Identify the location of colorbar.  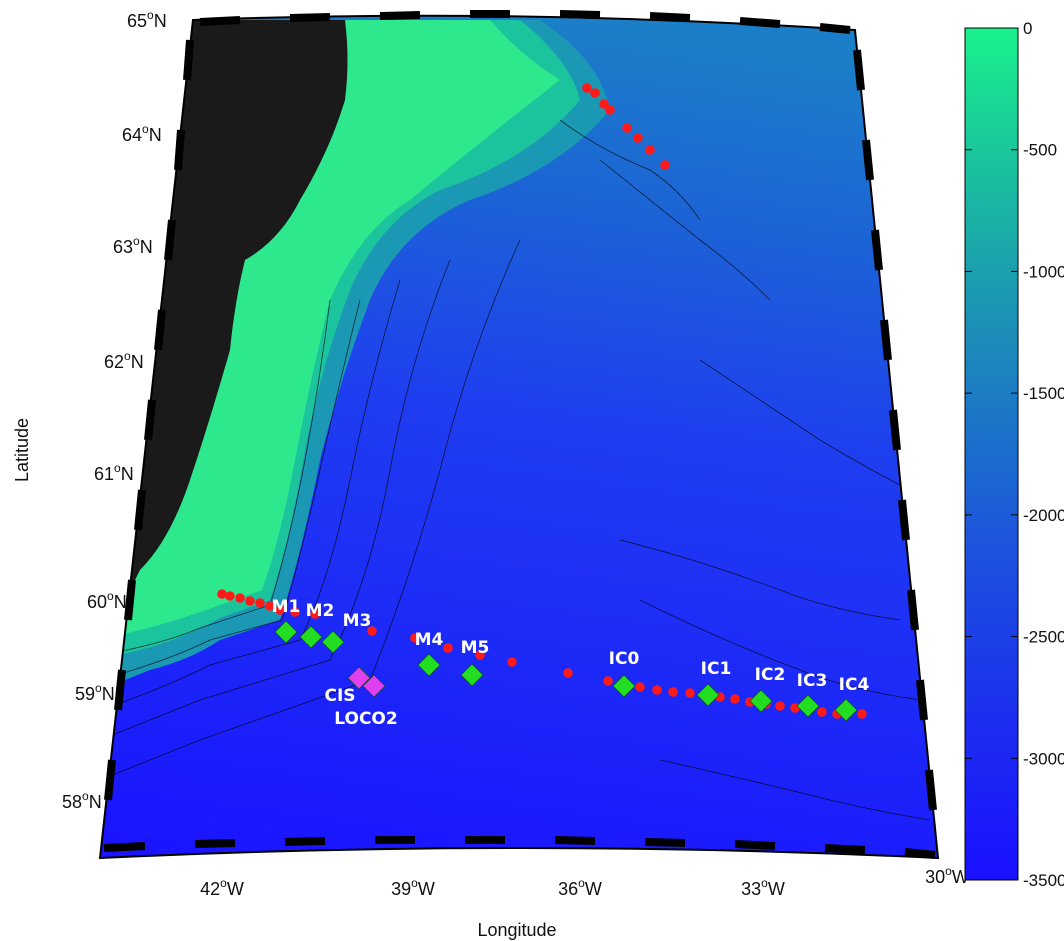
(991, 454).